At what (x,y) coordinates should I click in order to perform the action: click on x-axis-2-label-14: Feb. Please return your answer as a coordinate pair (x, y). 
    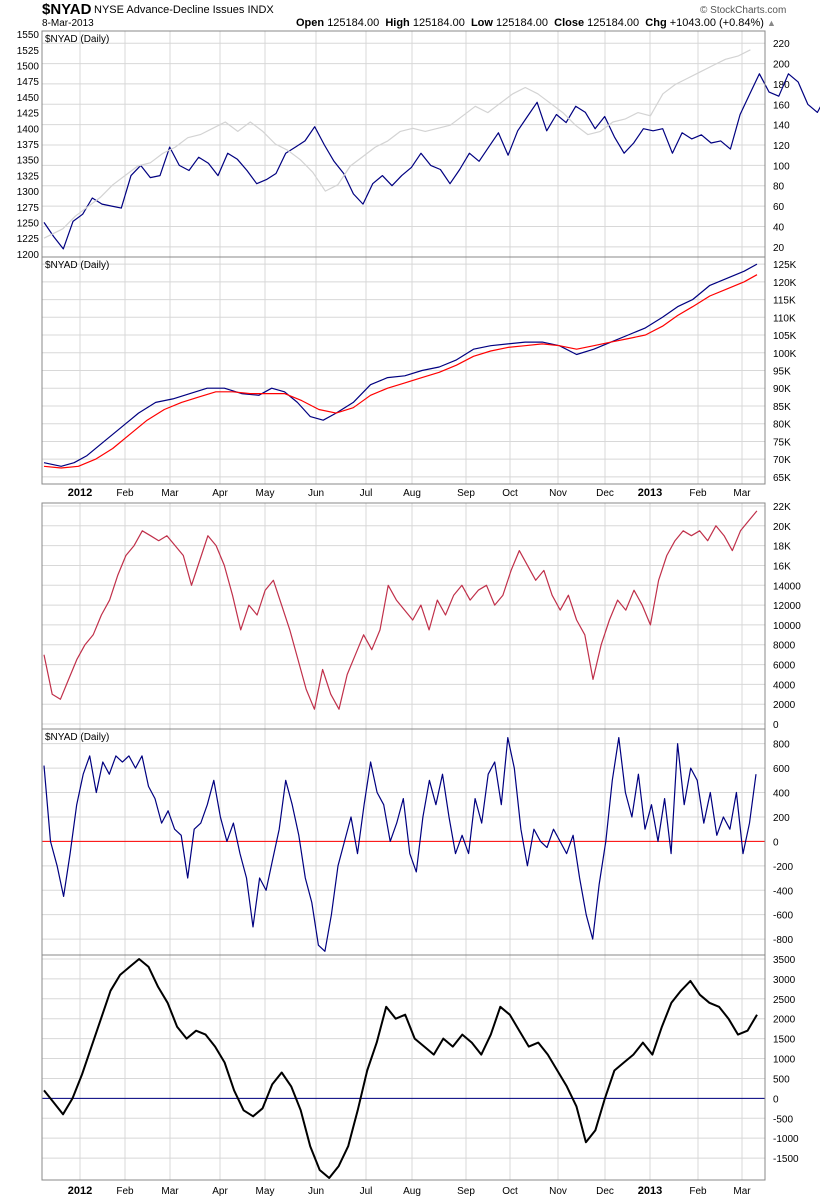
    Looking at the image, I should click on (698, 1191).